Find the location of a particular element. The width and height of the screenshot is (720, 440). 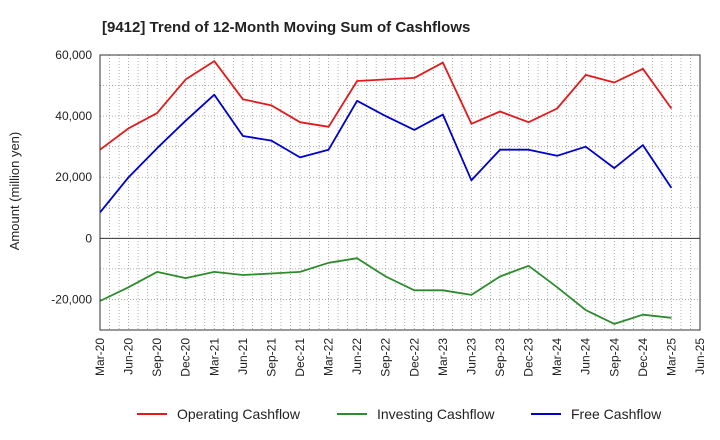

x-tick-label: Sep-22 is located at coordinates (386, 357).